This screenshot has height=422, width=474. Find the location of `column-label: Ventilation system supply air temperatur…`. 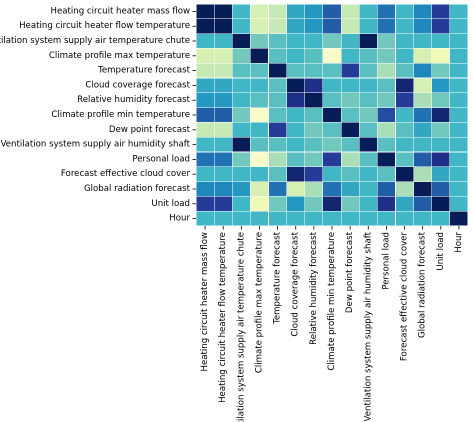

column-label: Ventilation system supply air temperatur… is located at coordinates (241, 327).